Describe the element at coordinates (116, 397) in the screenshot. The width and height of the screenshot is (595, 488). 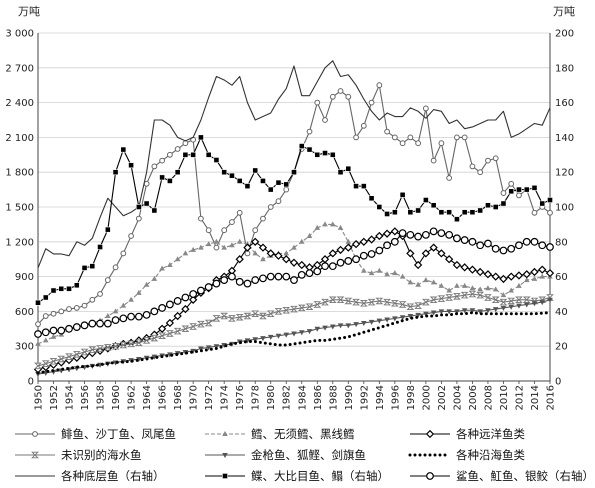
I see `x-tick-label: 1960` at that location.